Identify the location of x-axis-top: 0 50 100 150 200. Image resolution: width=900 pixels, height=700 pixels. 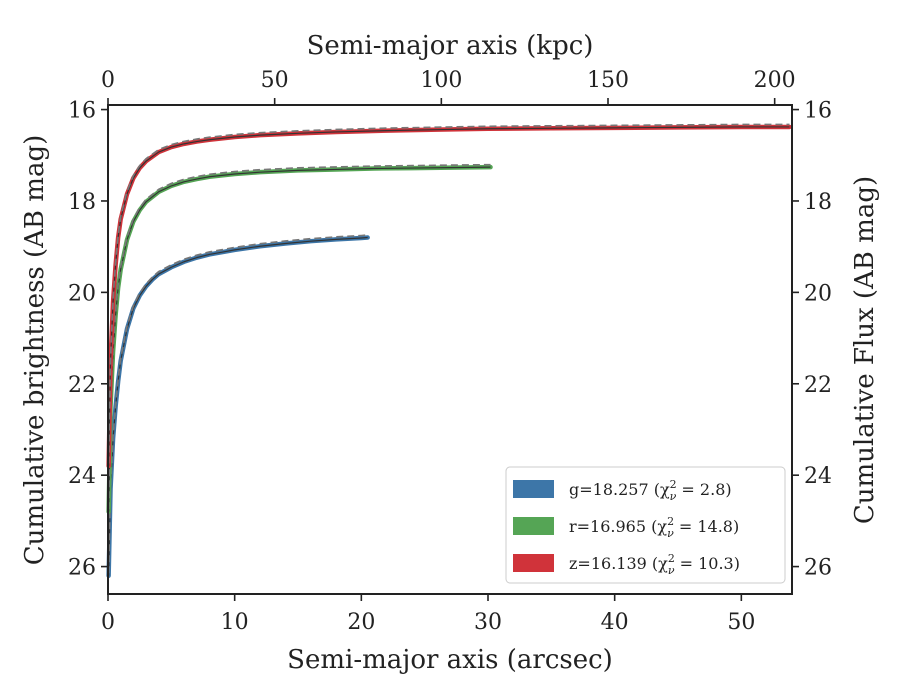
(448, 86).